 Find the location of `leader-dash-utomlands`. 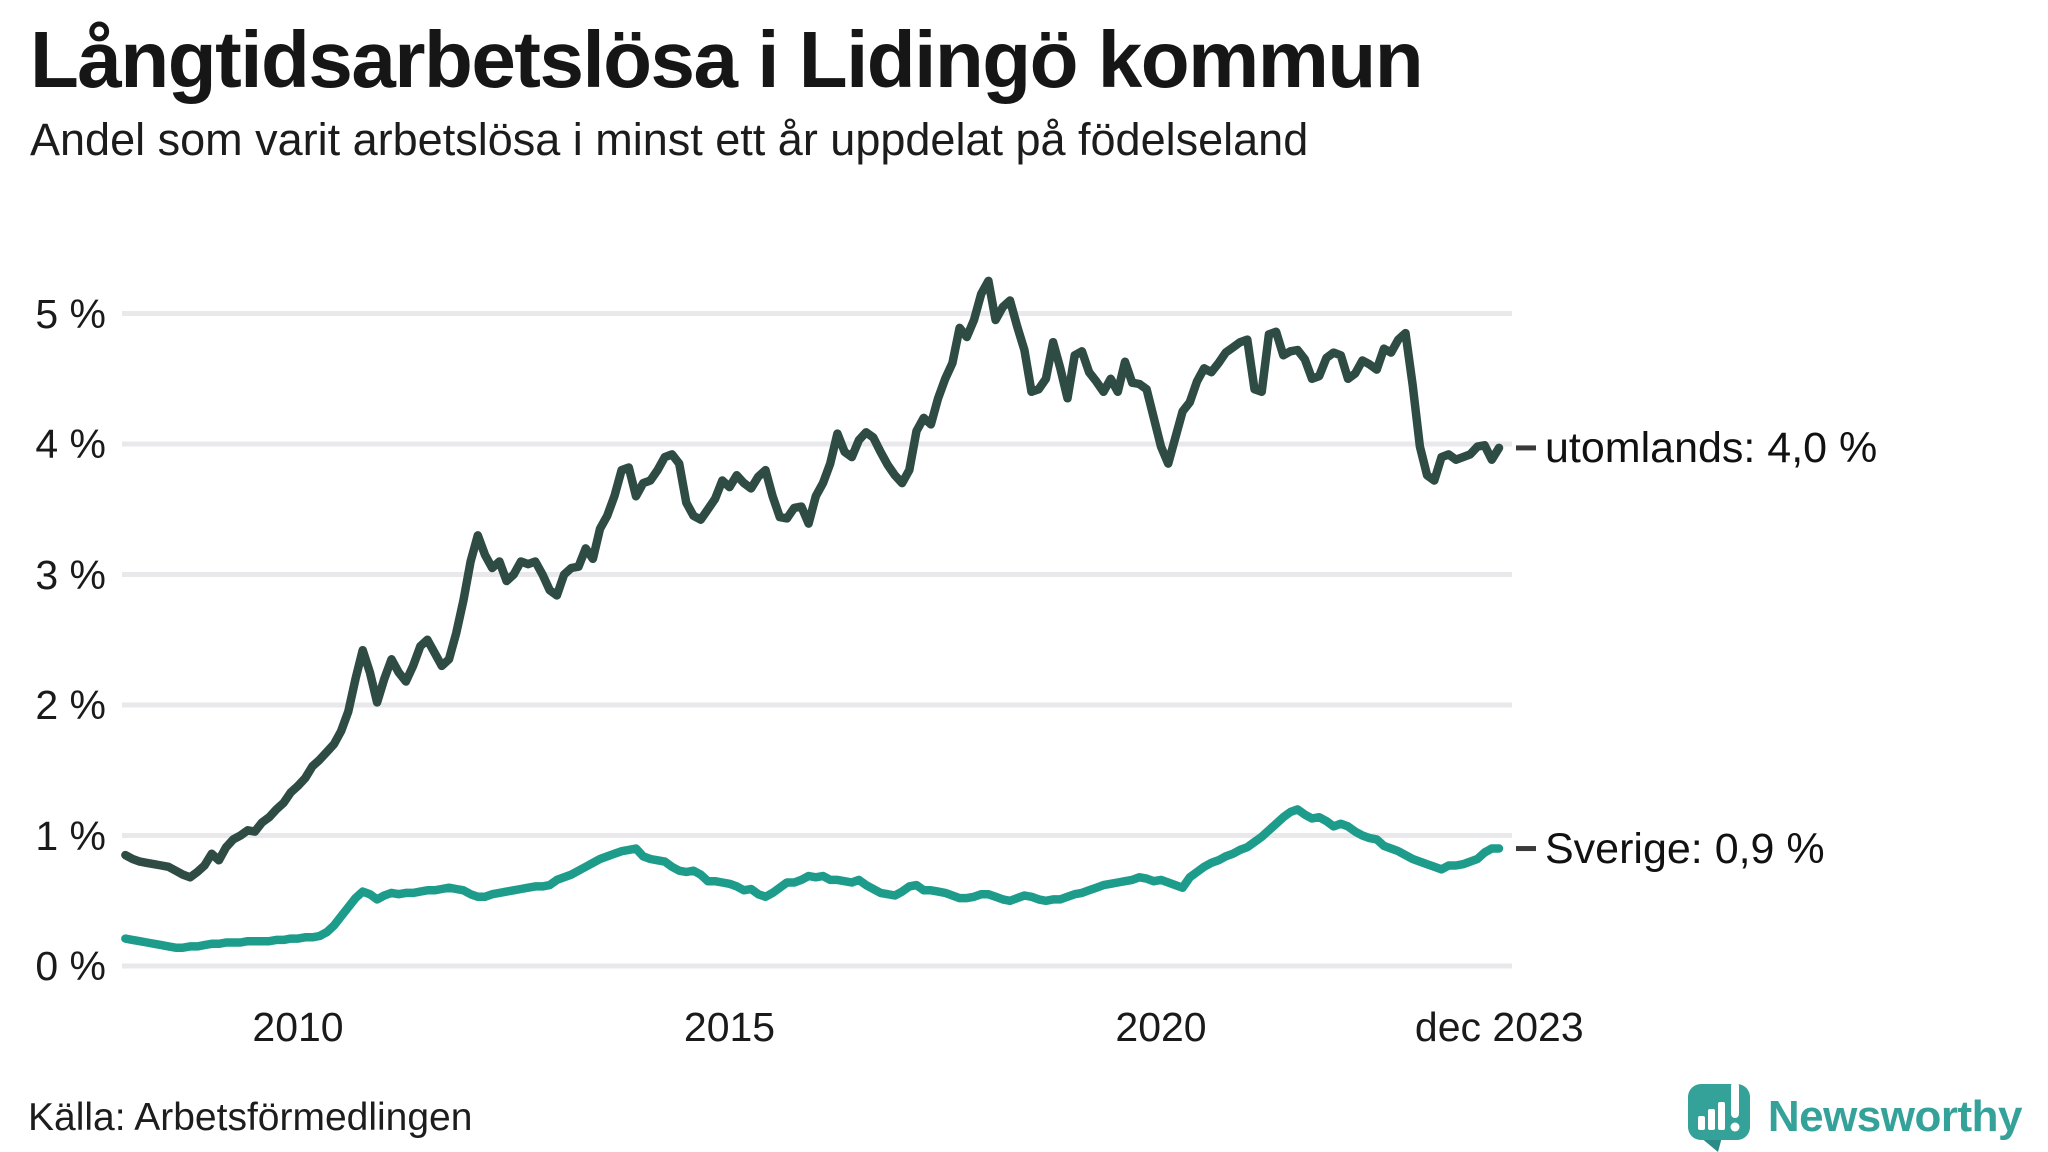

leader-dash-utomlands is located at coordinates (1526, 448).